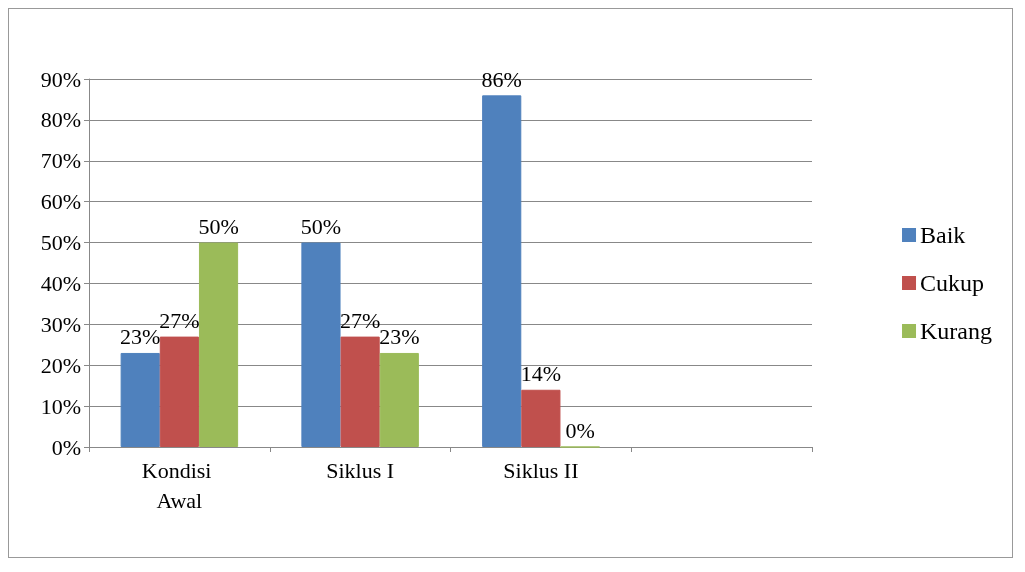 The height and width of the screenshot is (572, 1025). What do you see at coordinates (501, 79) in the screenshot?
I see `data-label: 86%` at bounding box center [501, 79].